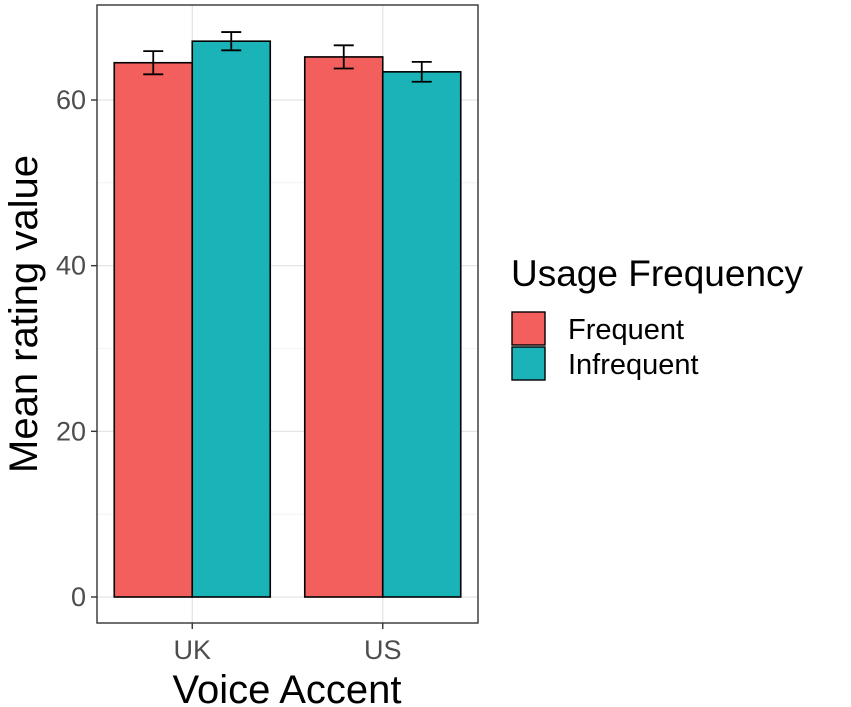 The image size is (851, 707). Describe the element at coordinates (287, 57) in the screenshot. I see `error-bars` at that location.